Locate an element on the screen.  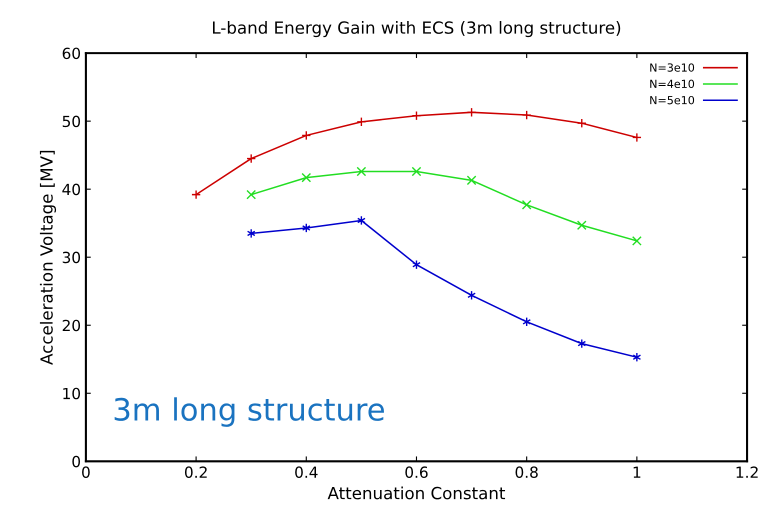
y-tick-label: 20 is located at coordinates (71, 326).